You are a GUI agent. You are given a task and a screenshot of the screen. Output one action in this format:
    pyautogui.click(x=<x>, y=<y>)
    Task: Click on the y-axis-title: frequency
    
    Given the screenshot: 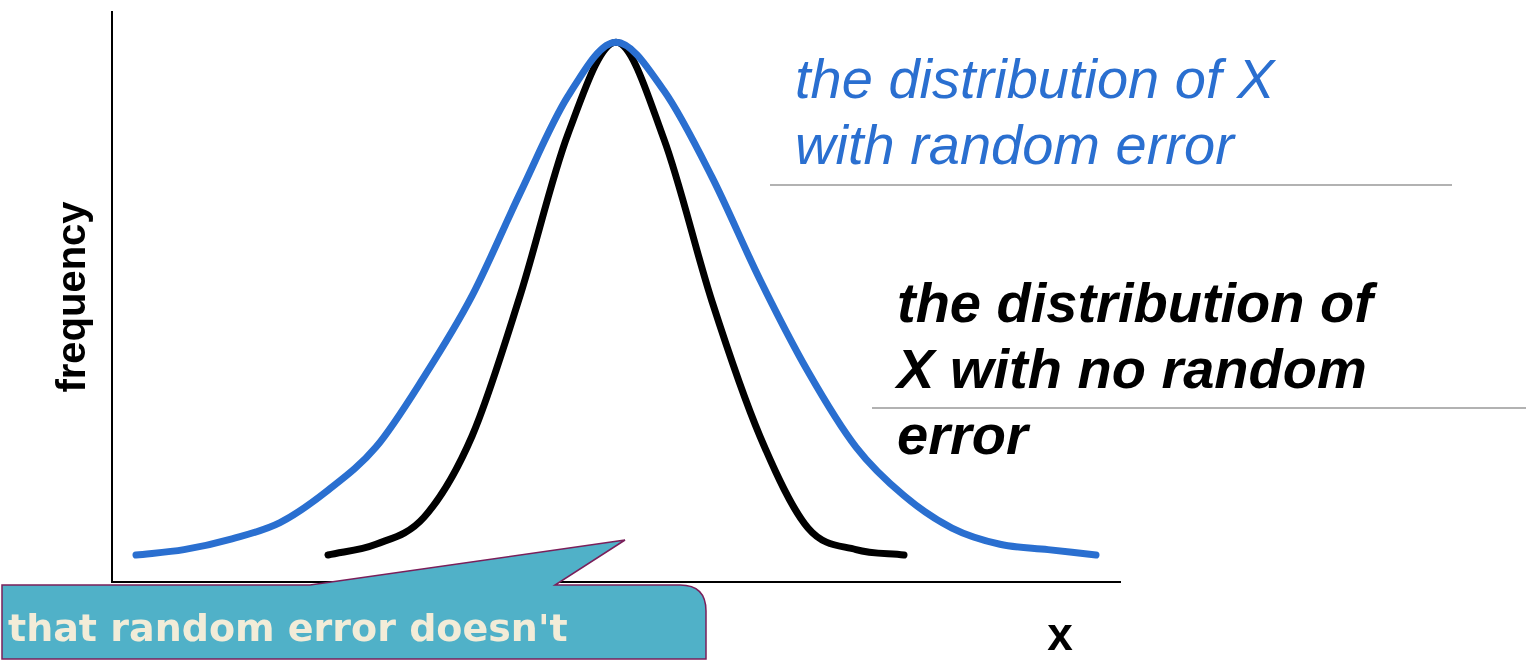 What is the action you would take?
    pyautogui.click(x=71, y=296)
    